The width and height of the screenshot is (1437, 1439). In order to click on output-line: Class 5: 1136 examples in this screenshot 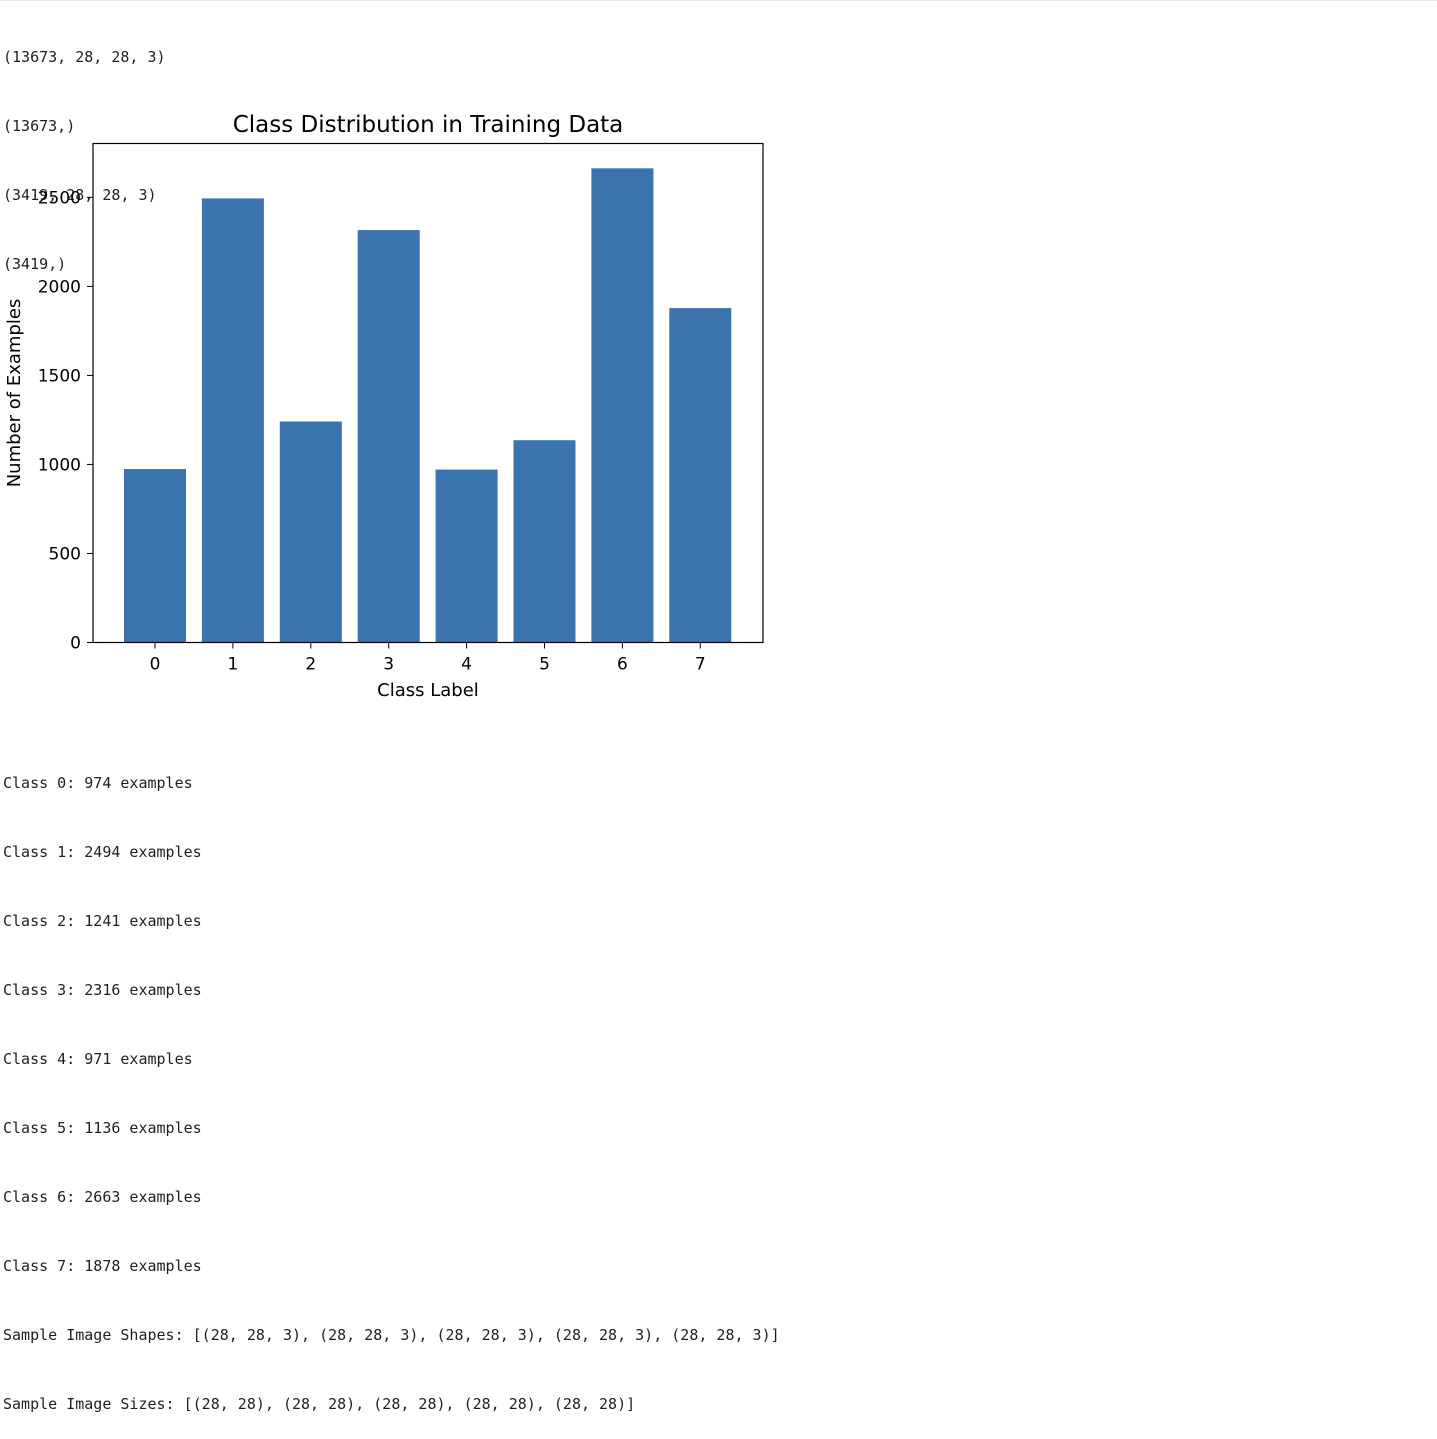, I will do `click(102, 1128)`.